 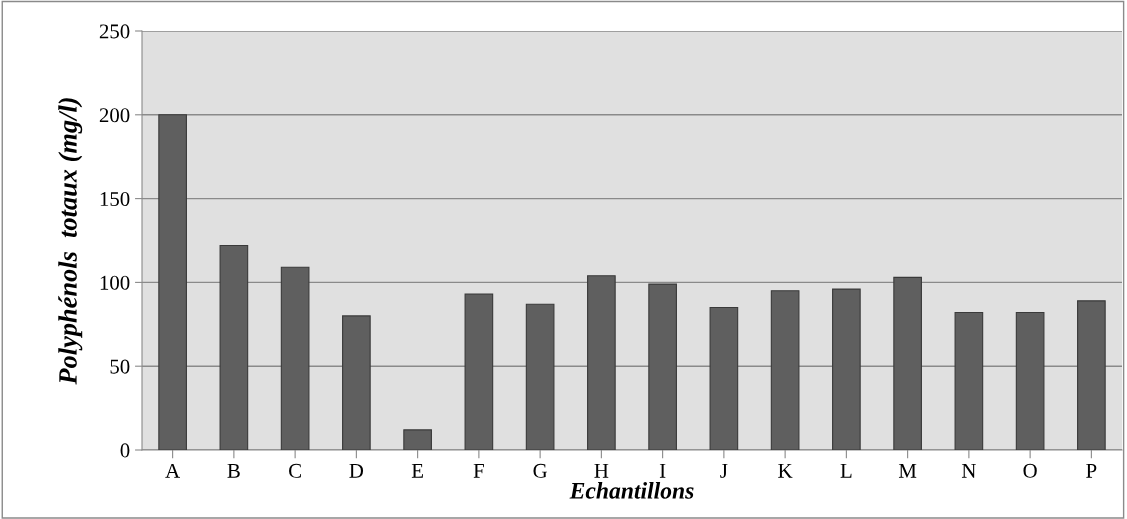 I want to click on x-tick-label: I, so click(x=662, y=471).